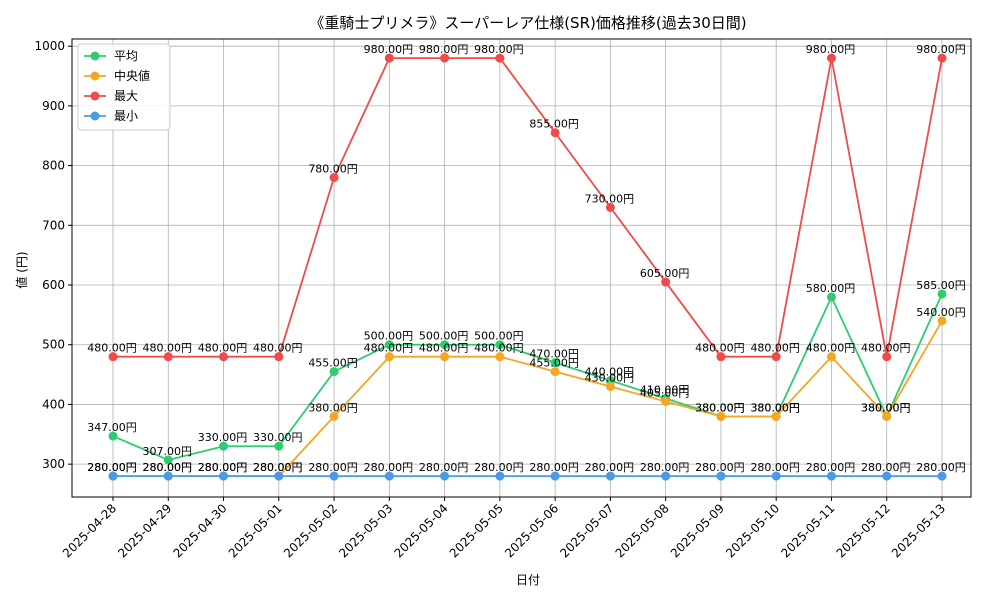  Describe the element at coordinates (527, 23) in the screenshot. I see `chart-title: 《重騎士プリメラ》スーパーレア仕様(SR)価格推移(過去30日間)` at that location.